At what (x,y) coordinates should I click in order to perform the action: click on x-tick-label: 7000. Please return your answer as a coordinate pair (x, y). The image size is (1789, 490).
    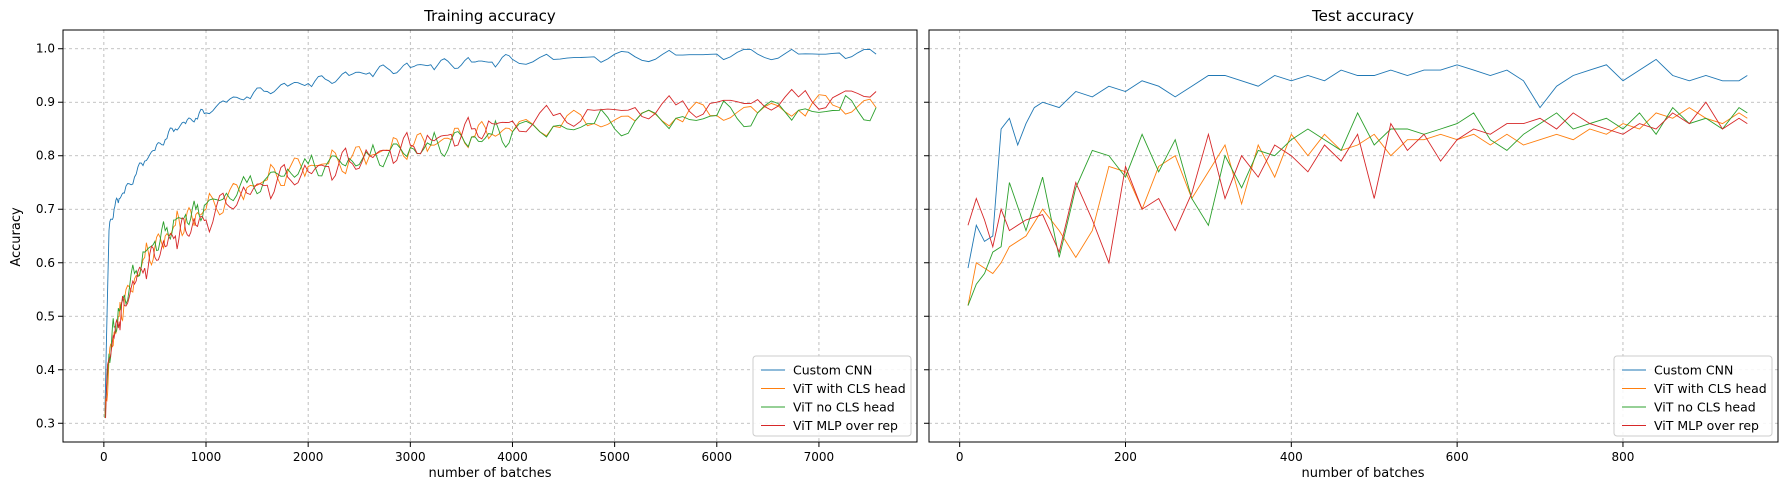
    Looking at the image, I should click on (819, 457).